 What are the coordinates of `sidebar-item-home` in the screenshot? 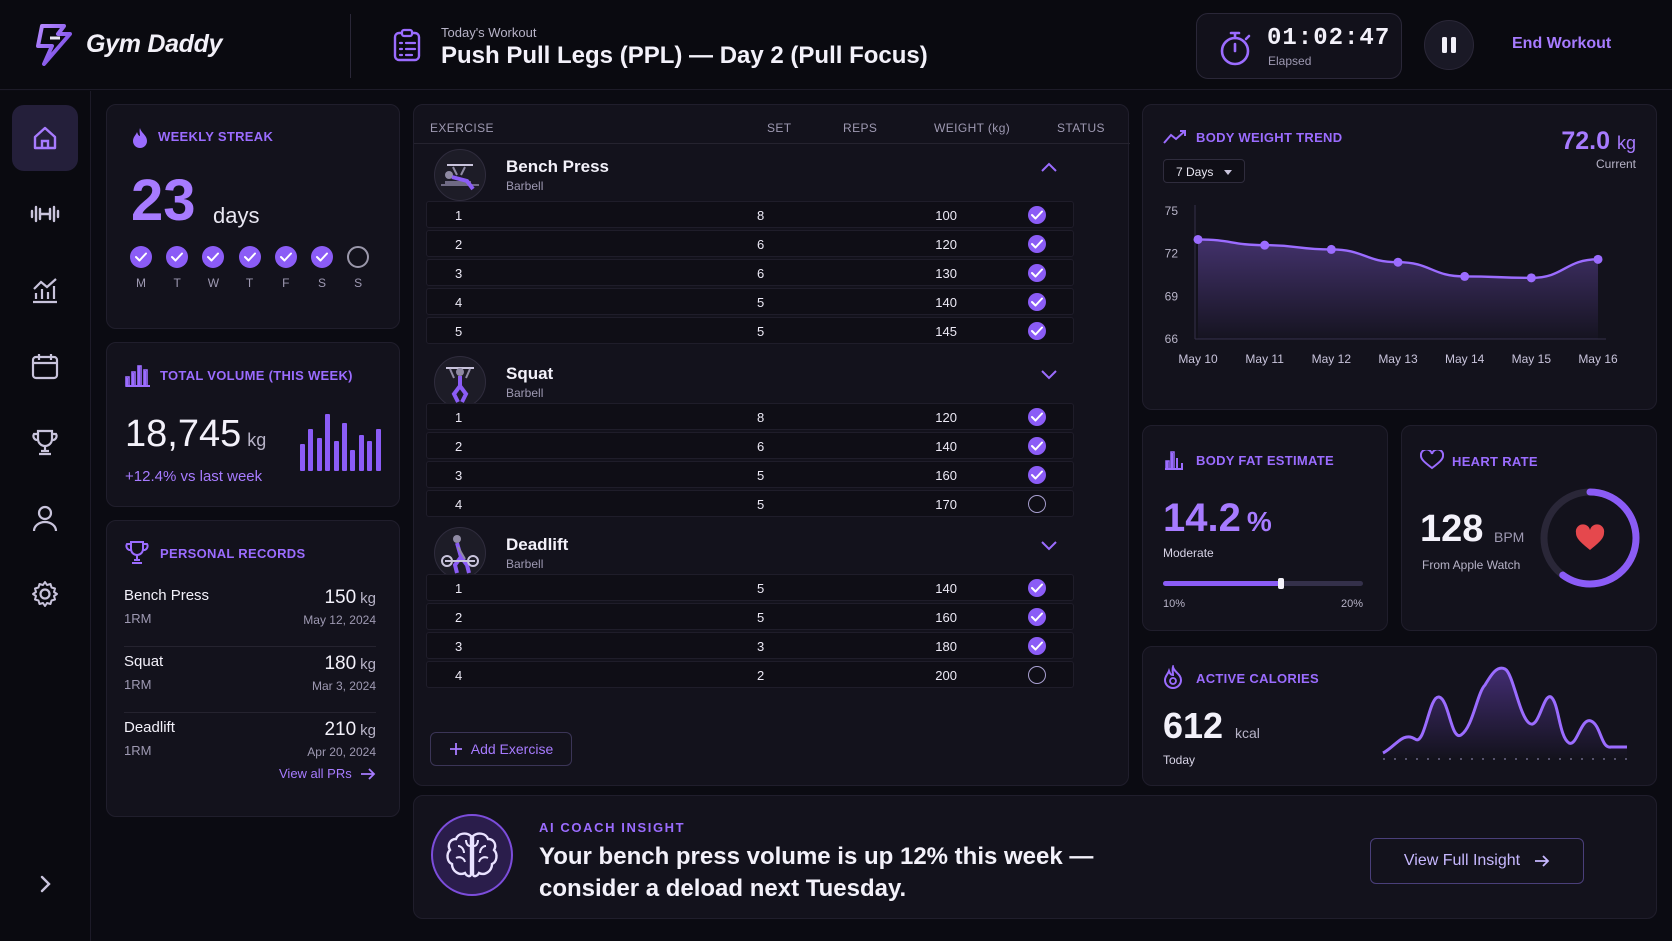 It's located at (45, 138).